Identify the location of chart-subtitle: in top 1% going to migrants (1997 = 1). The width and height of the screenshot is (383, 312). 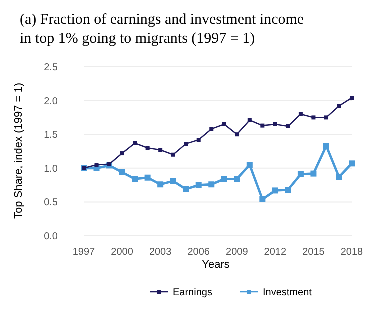
(138, 39).